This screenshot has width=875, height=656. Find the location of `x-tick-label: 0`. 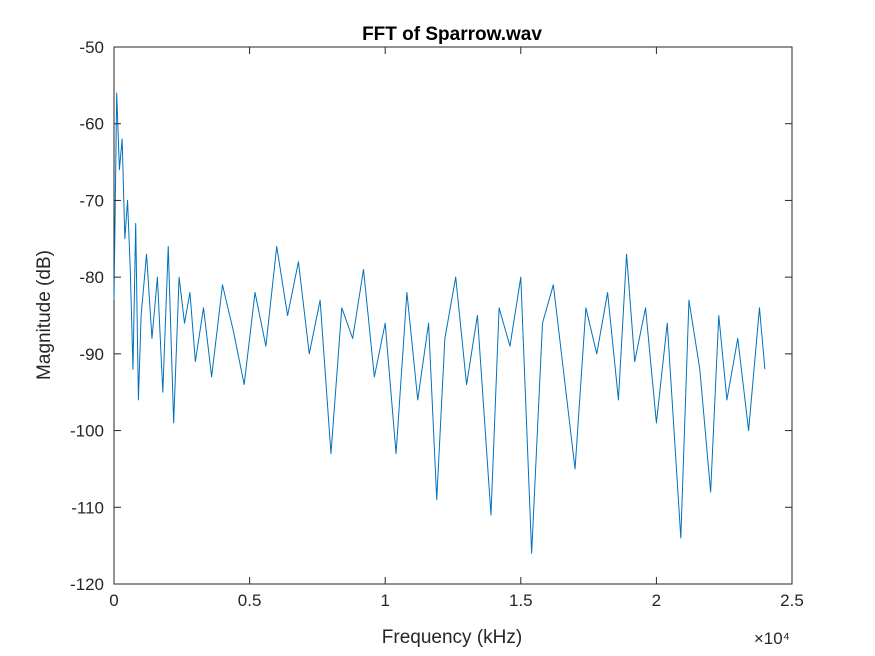

x-tick-label: 0 is located at coordinates (113, 600).